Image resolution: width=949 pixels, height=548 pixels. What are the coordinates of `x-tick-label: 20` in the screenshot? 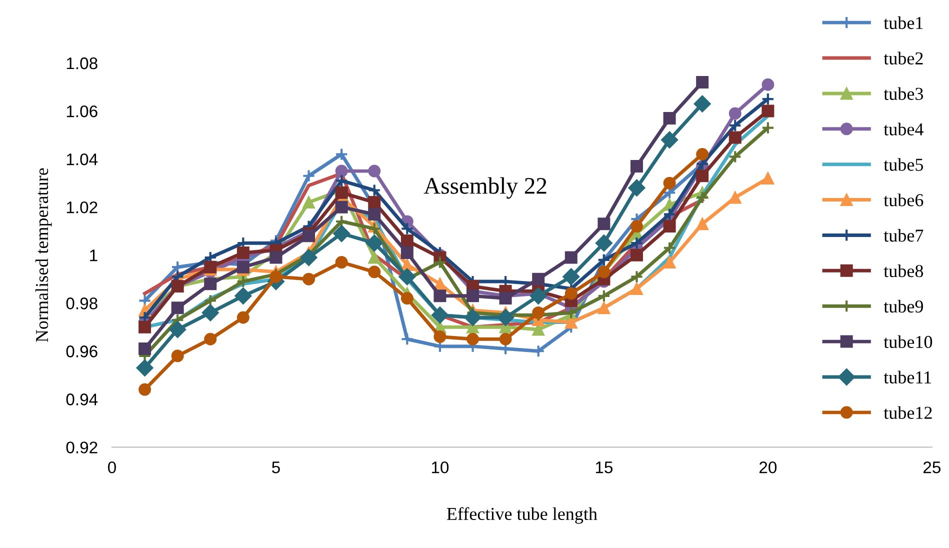 It's located at (768, 467).